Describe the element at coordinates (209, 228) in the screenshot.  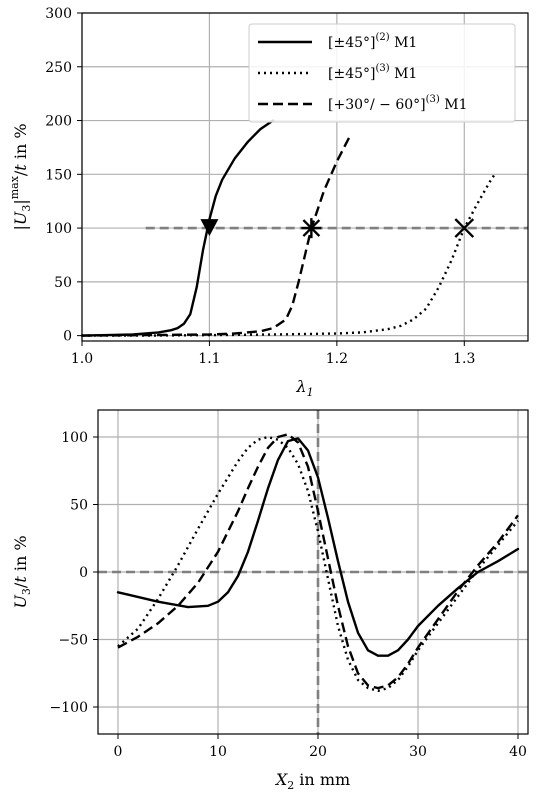
I see `marker-triangle-down` at that location.